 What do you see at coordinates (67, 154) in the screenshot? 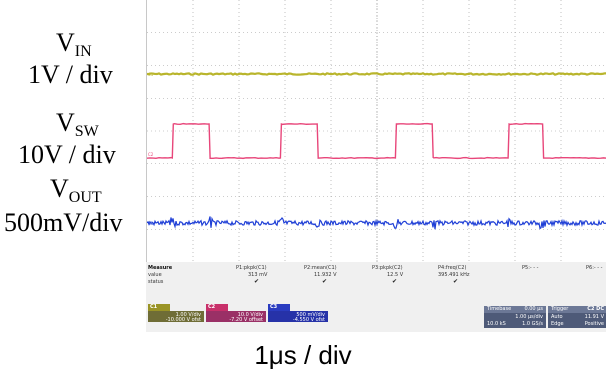
I see `vsw-scale-label: 10V / div` at bounding box center [67, 154].